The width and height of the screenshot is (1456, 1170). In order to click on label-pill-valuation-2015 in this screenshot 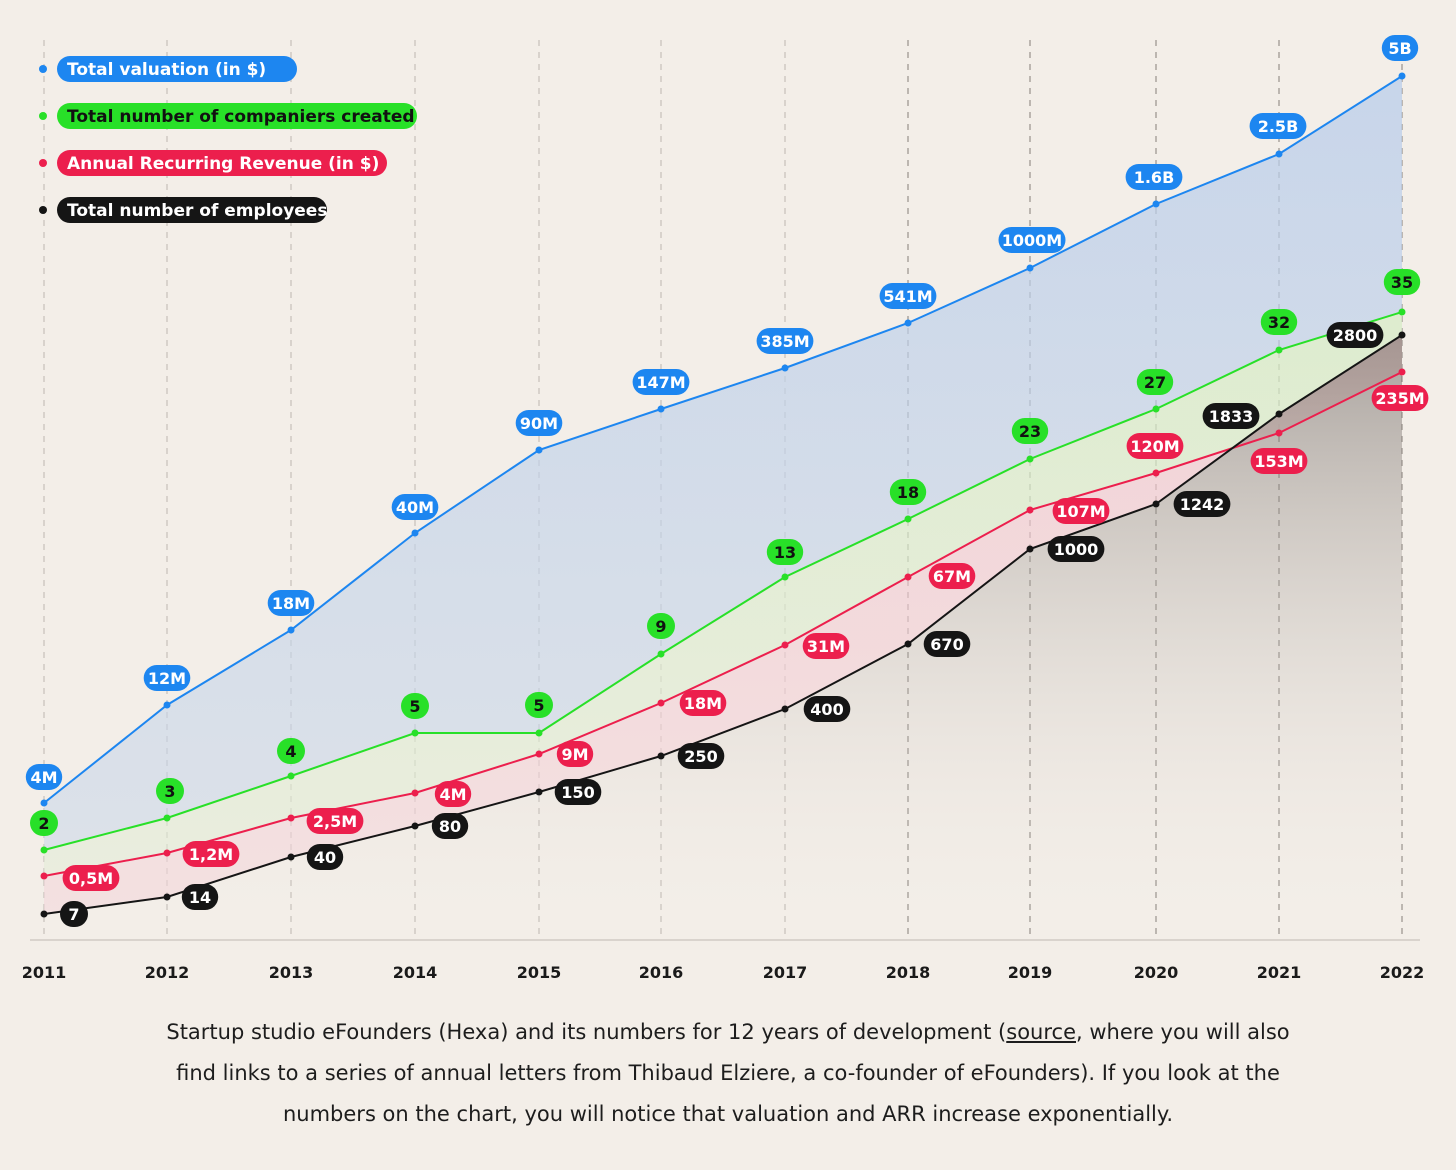, I will do `click(539, 423)`.